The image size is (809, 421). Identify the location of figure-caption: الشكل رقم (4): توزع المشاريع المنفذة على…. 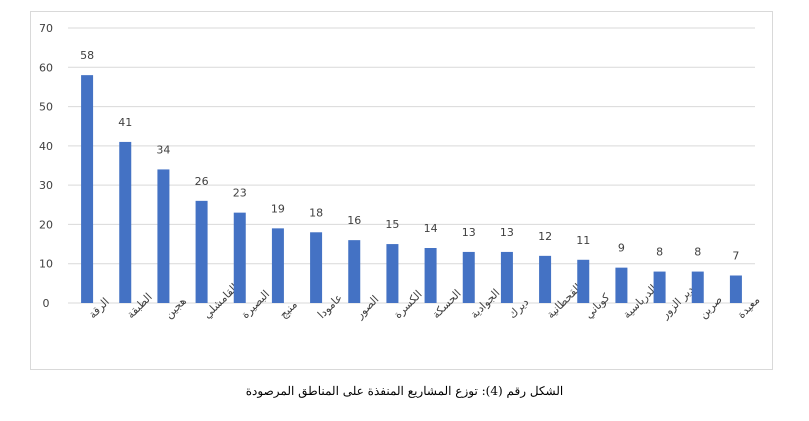
(404, 391).